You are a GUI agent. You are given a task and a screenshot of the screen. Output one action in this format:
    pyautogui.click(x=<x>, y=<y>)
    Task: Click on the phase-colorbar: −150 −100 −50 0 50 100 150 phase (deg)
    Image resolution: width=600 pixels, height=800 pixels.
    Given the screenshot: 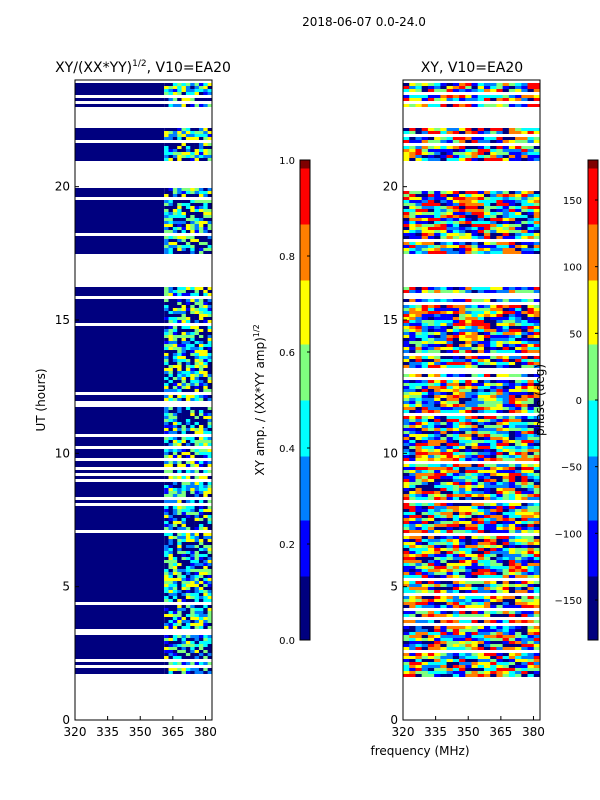 What is the action you would take?
    pyautogui.click(x=566, y=400)
    